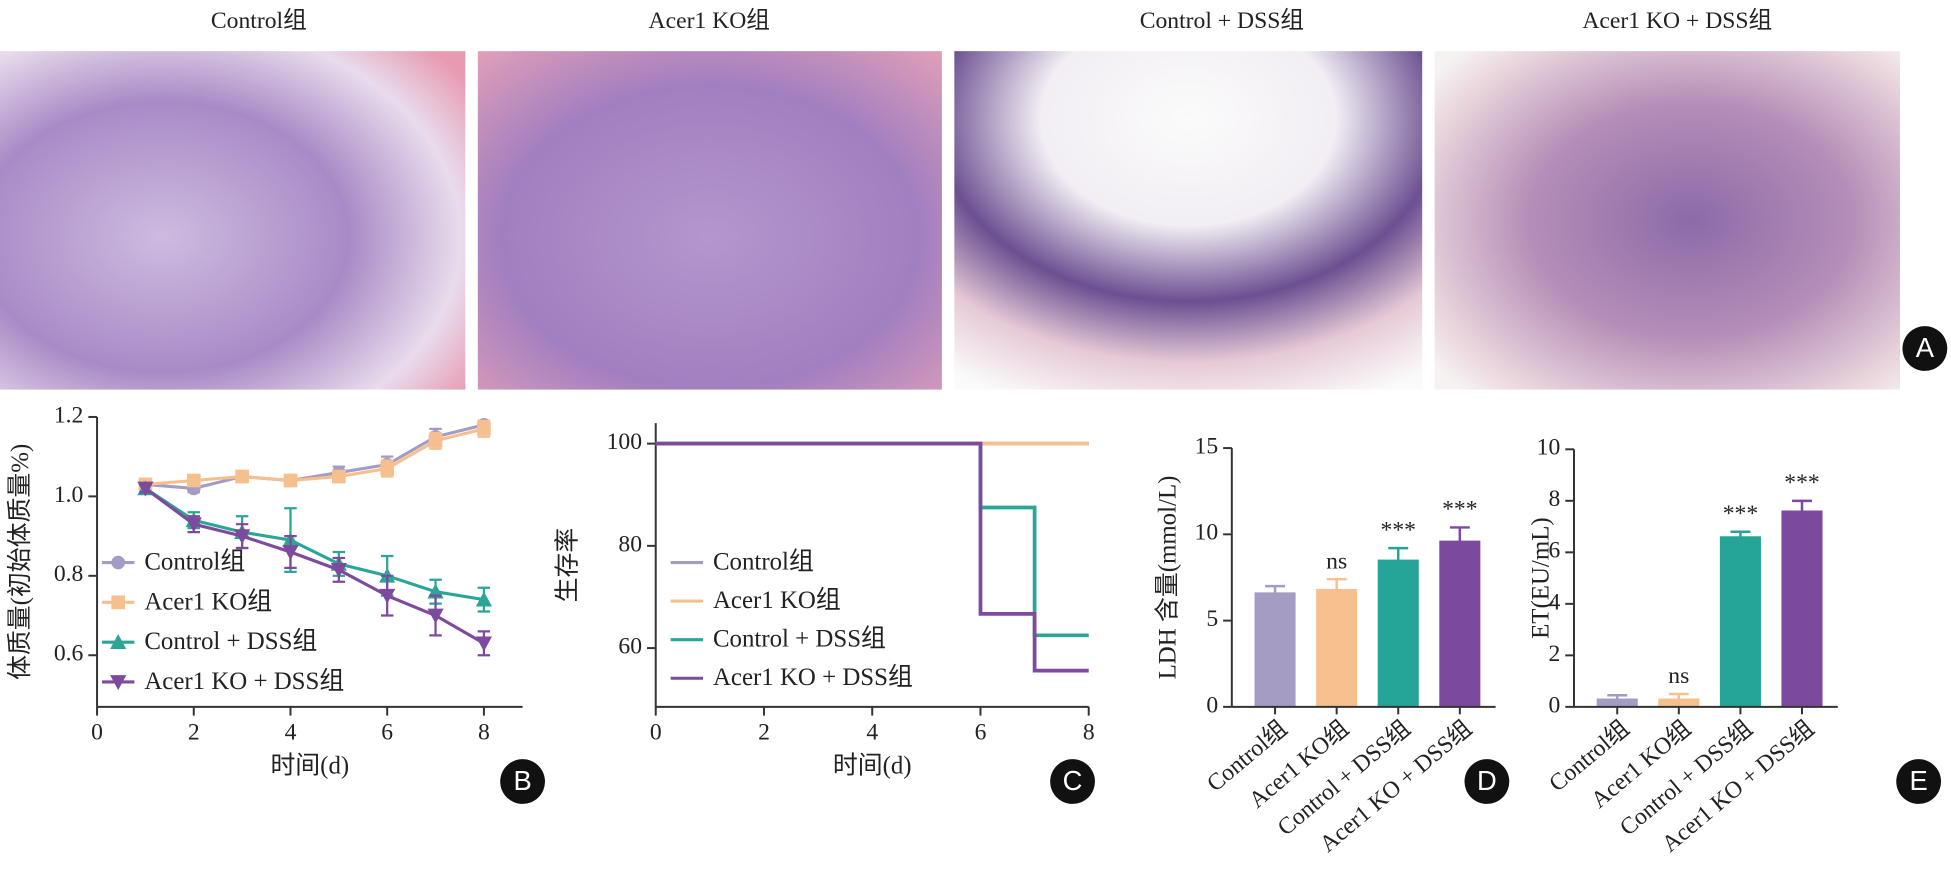 The image size is (1951, 870). I want to click on panel-label: D, so click(1487, 780).